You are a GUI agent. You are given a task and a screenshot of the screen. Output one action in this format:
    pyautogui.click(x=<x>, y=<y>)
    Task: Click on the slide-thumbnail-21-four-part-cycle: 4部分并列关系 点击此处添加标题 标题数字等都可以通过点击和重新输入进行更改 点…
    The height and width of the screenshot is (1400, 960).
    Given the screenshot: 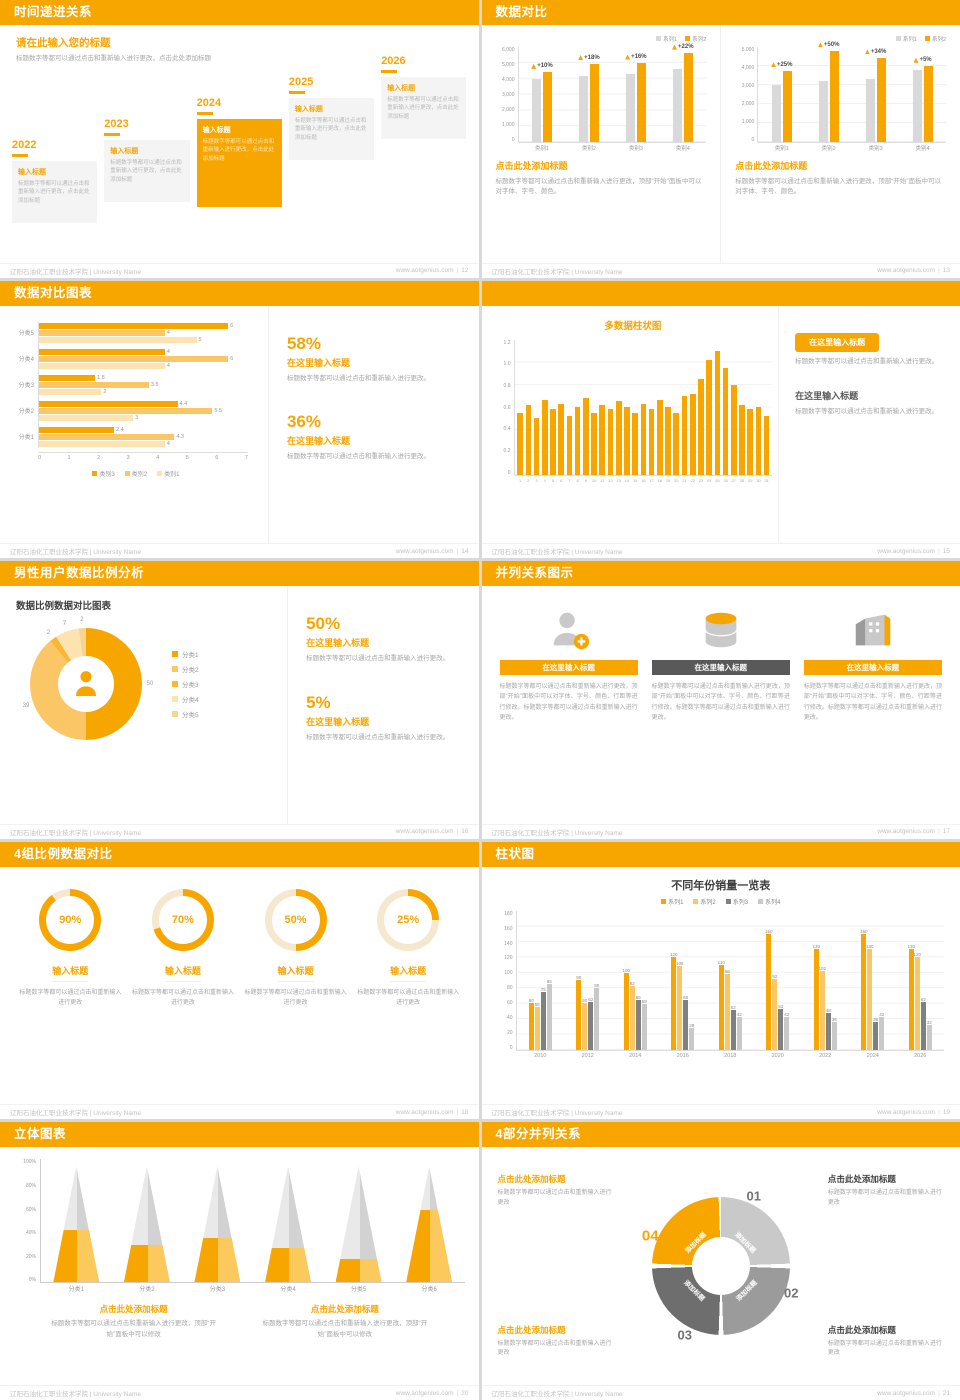 What is the action you would take?
    pyautogui.click(x=720, y=1261)
    